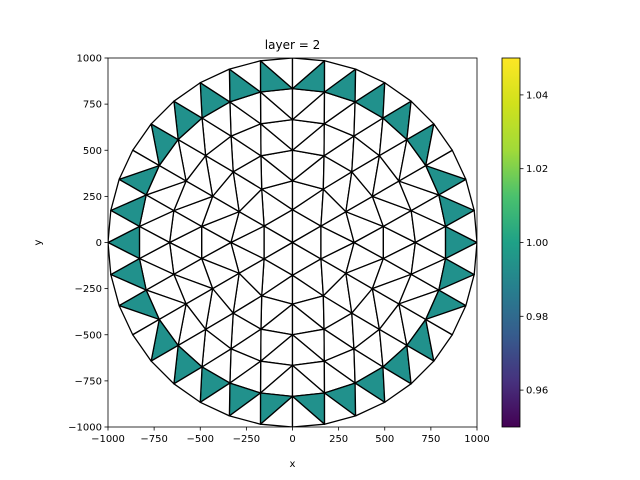  I want to click on y-tick-label: −1000, so click(85, 428).